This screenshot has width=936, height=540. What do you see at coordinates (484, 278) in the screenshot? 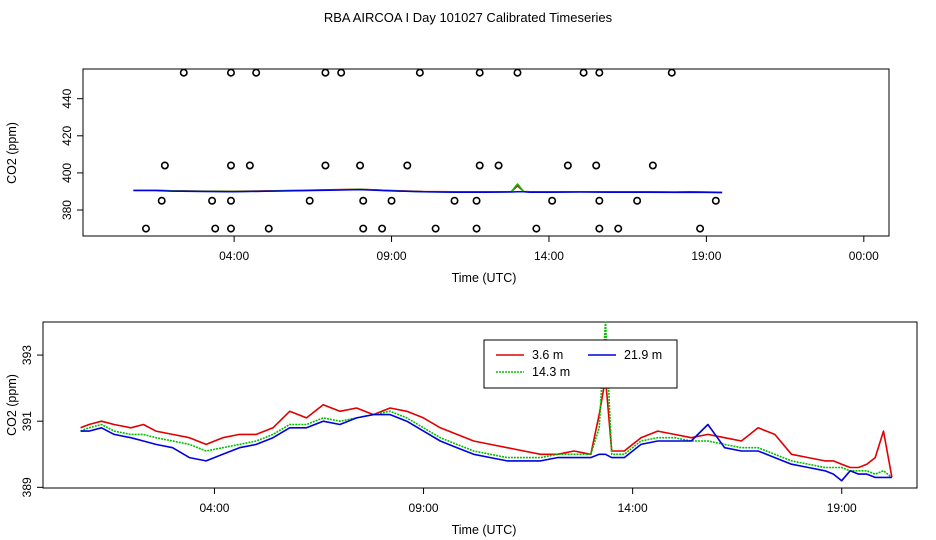
I see `top-x-axis-label: Time (UTC)` at bounding box center [484, 278].